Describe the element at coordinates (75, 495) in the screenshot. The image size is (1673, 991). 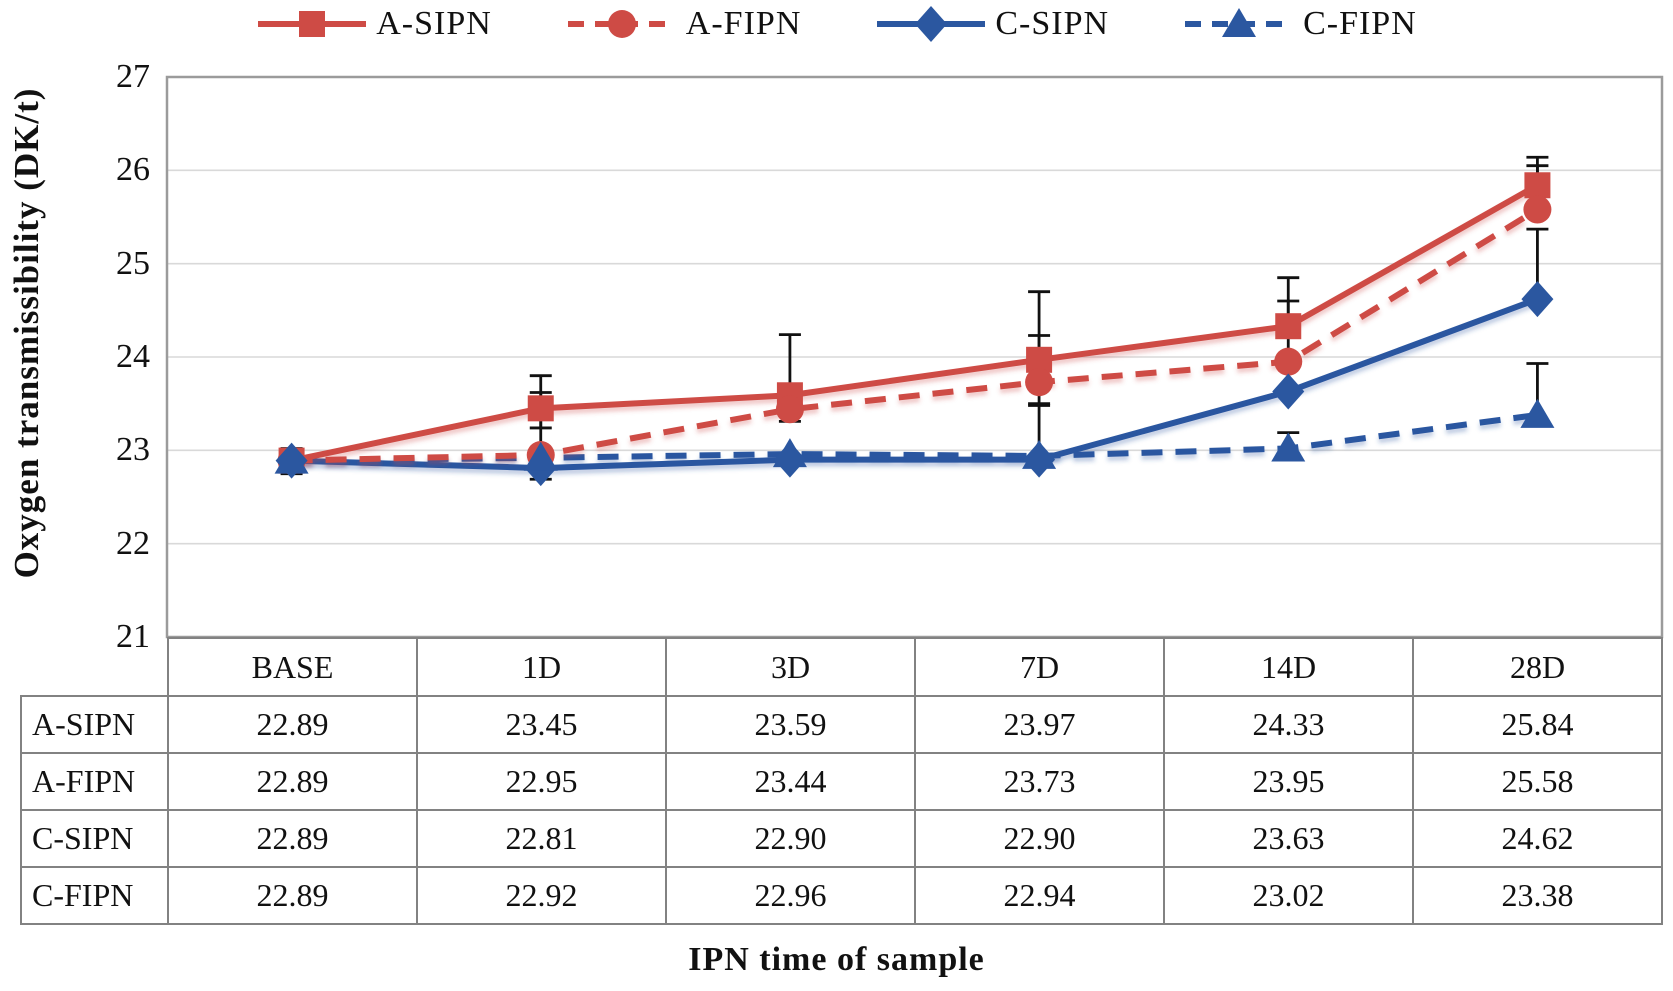
I see `y-axis-tick-labels: 27 26 25 24 23 22 21` at that location.